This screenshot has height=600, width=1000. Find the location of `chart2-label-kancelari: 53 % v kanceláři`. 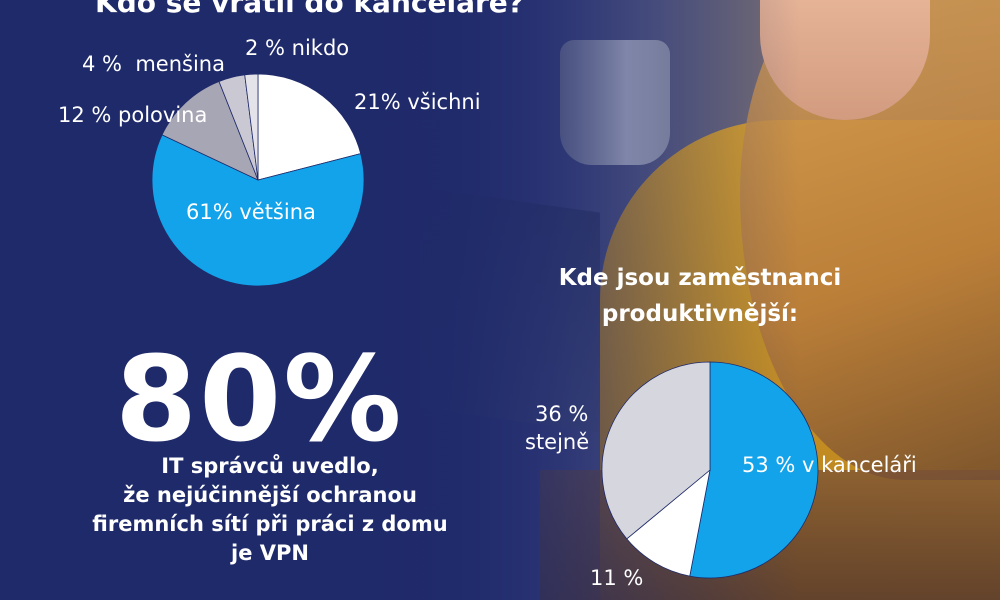

chart2-label-kancelari: 53 % v kanceláři is located at coordinates (829, 465).